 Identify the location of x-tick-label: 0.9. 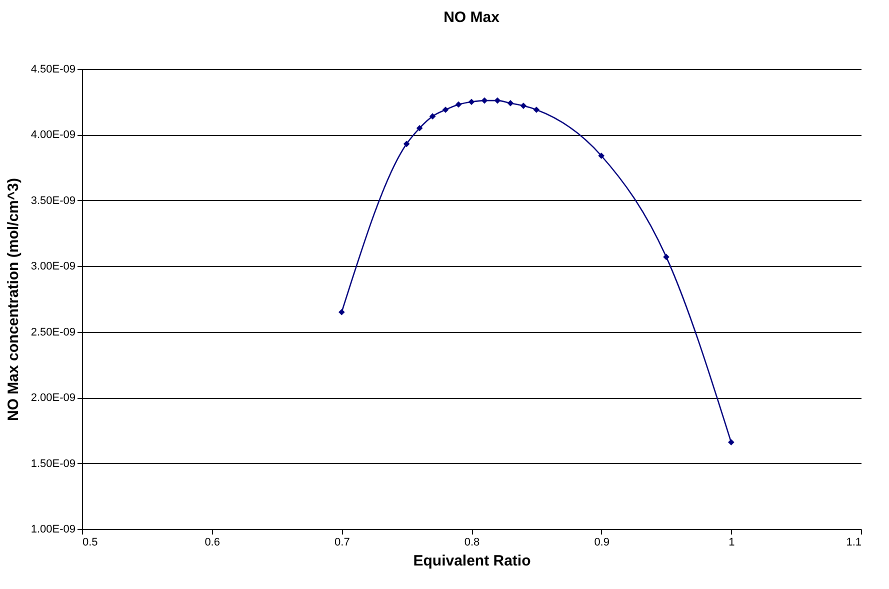
(602, 542).